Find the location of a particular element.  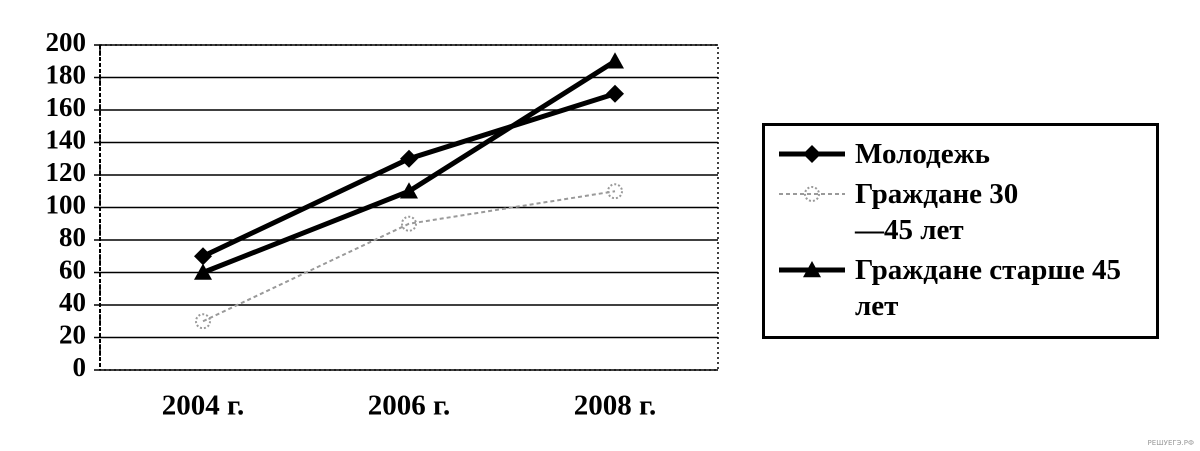

watermark: РЕШУЕГЭ.РФ is located at coordinates (1170, 443).